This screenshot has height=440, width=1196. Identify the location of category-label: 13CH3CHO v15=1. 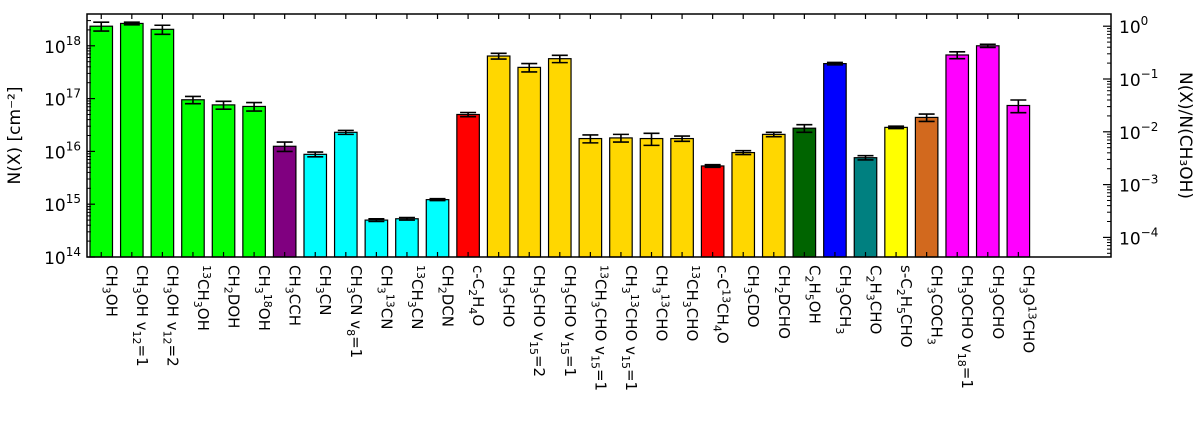
(599, 328).